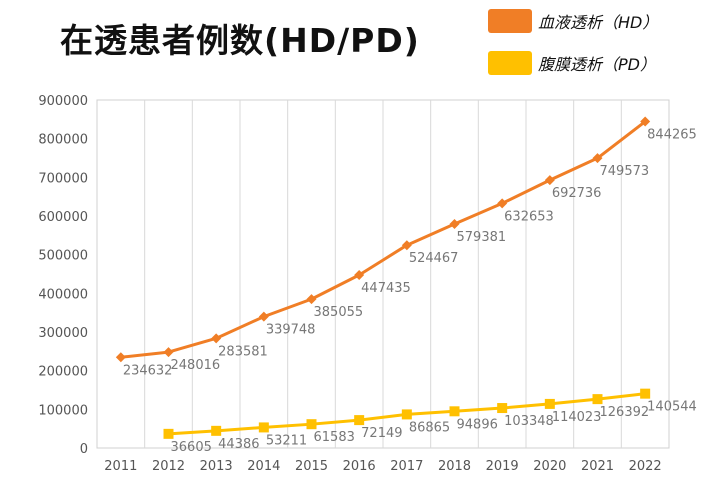  Describe the element at coordinates (598, 22) in the screenshot. I see `legend-label-hd: 血液透析（HD）` at that location.